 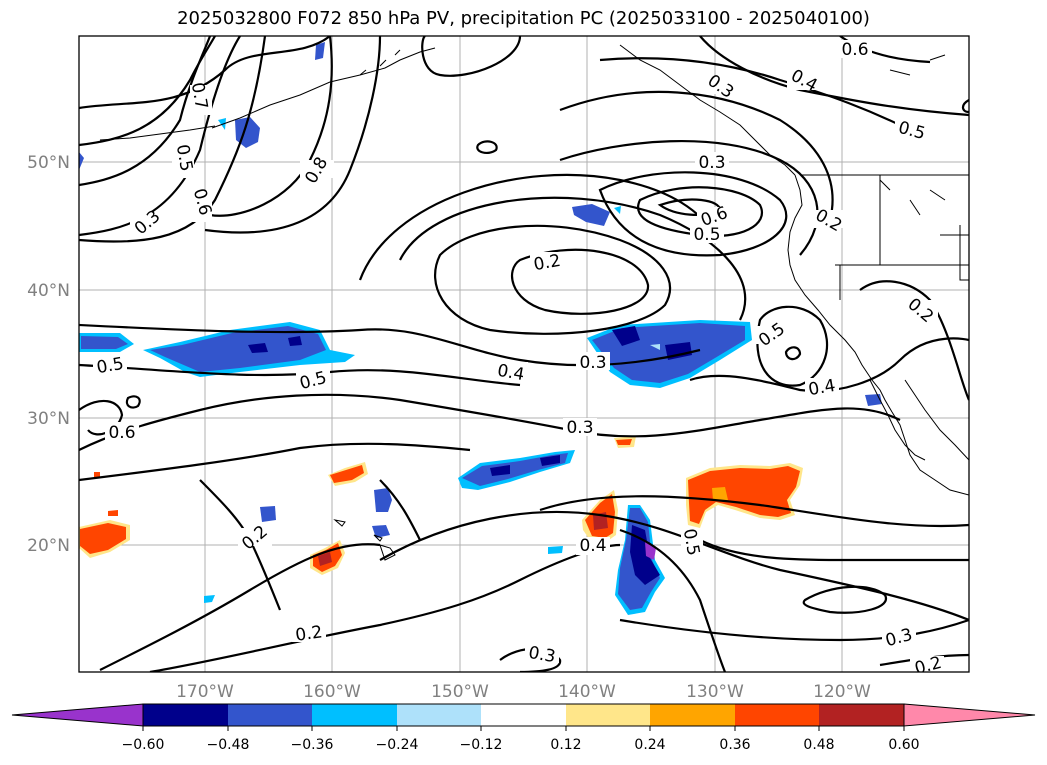 I want to click on precip-positive-areas, so click(x=441, y=505).